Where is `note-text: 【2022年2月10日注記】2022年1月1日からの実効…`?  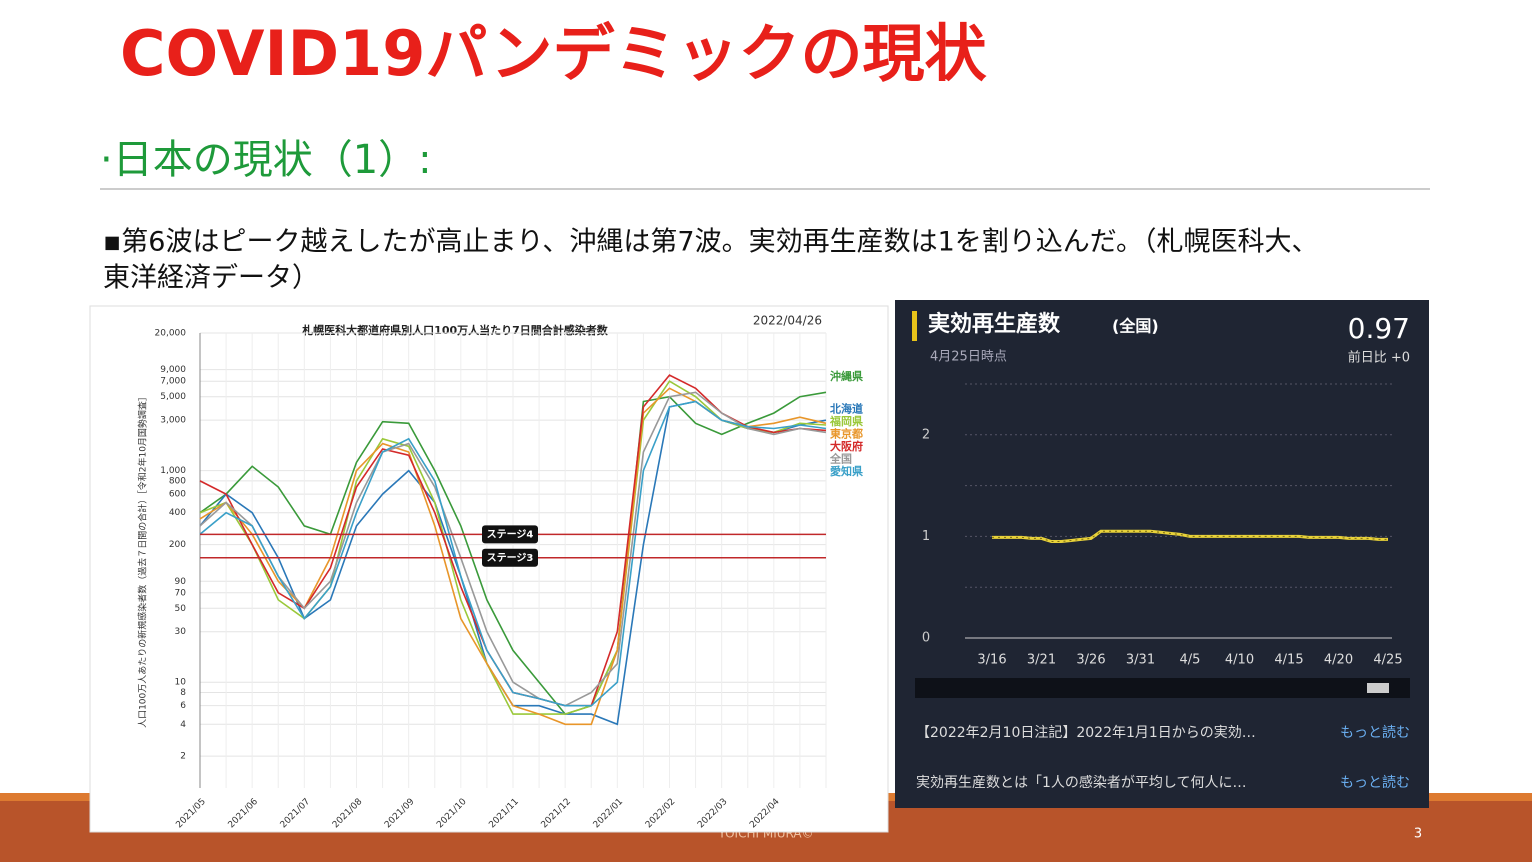 note-text: 【2022年2月10日注記】2022年1月1日からの実効… is located at coordinates (1086, 732).